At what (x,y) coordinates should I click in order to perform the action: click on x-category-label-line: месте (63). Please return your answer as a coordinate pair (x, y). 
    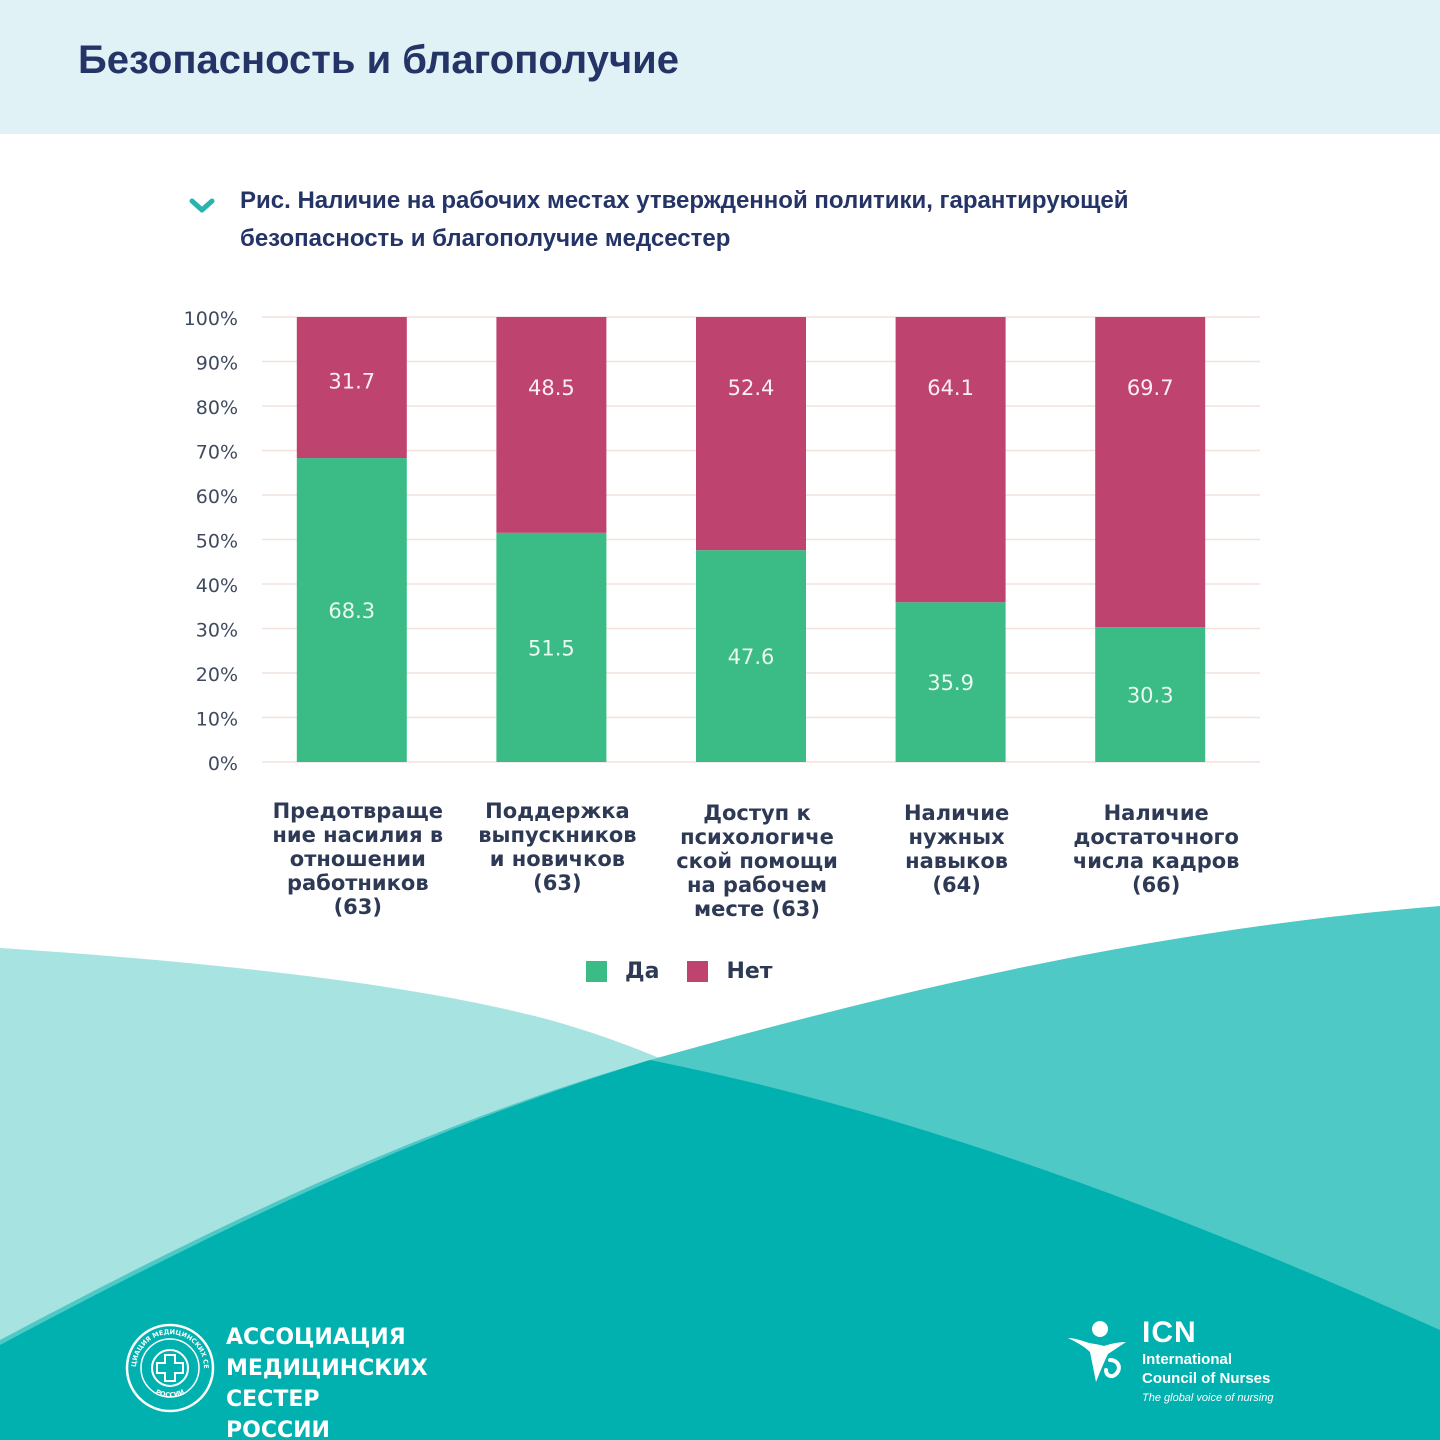
    Looking at the image, I should click on (757, 909).